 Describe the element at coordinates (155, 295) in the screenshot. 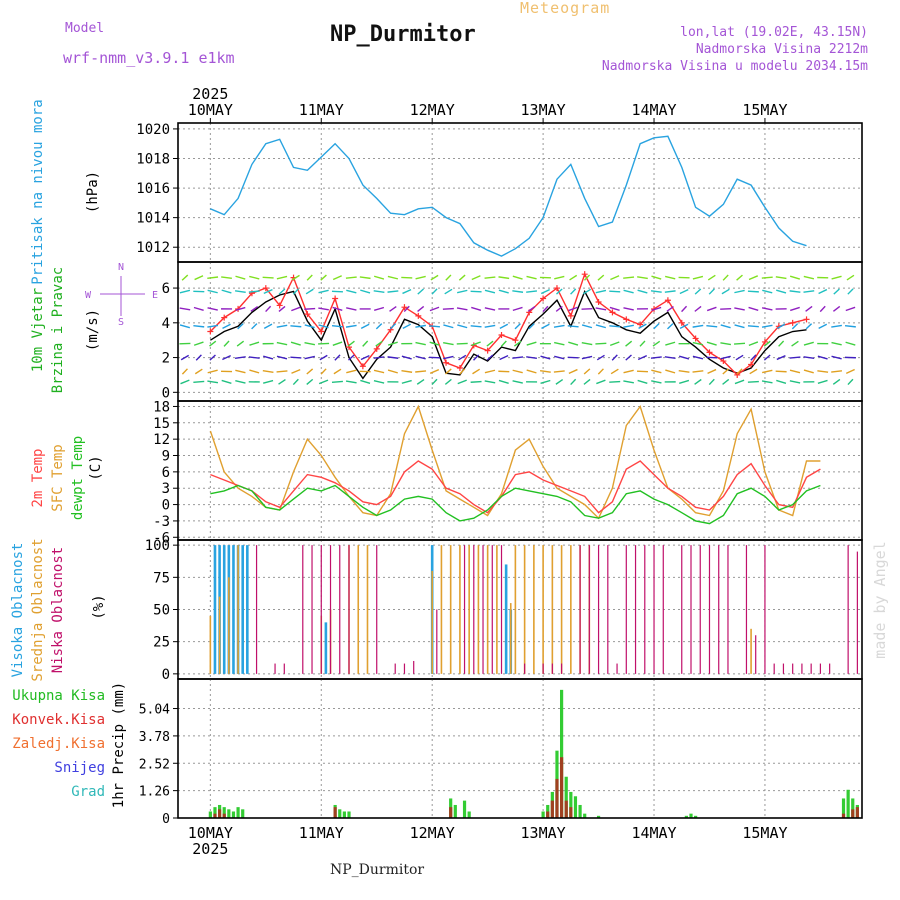

I see `compass-e: E` at that location.